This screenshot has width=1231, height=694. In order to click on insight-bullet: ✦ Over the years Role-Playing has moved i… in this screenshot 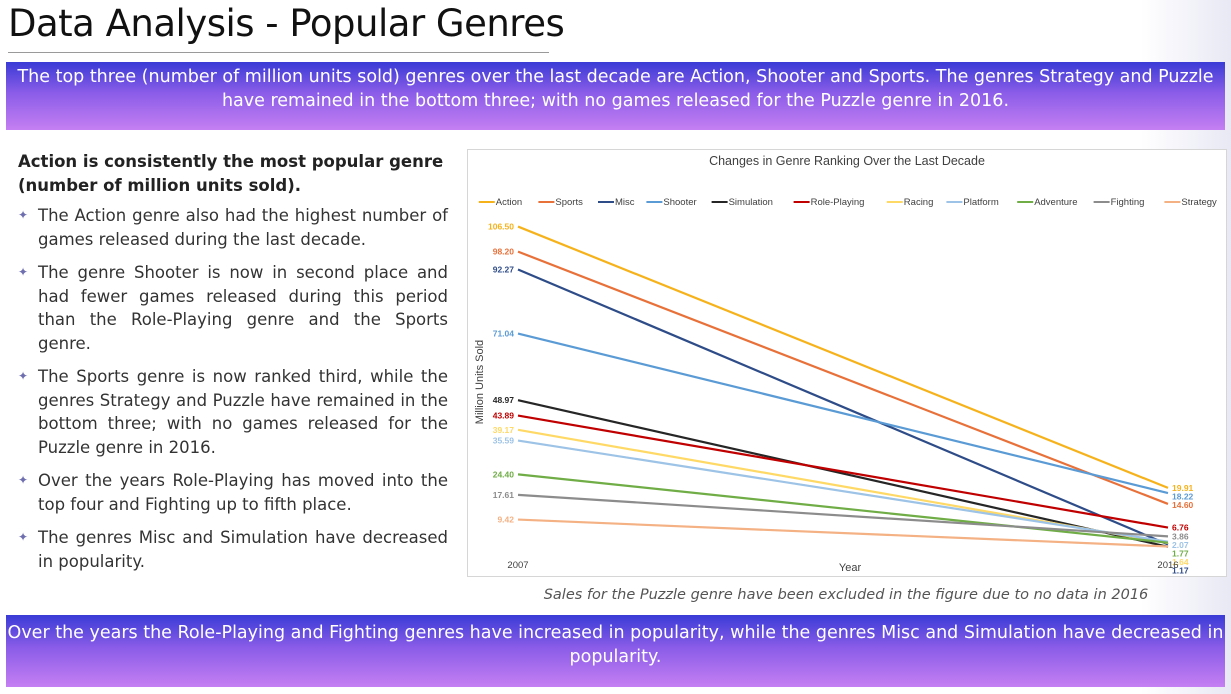, I will do `click(233, 492)`.